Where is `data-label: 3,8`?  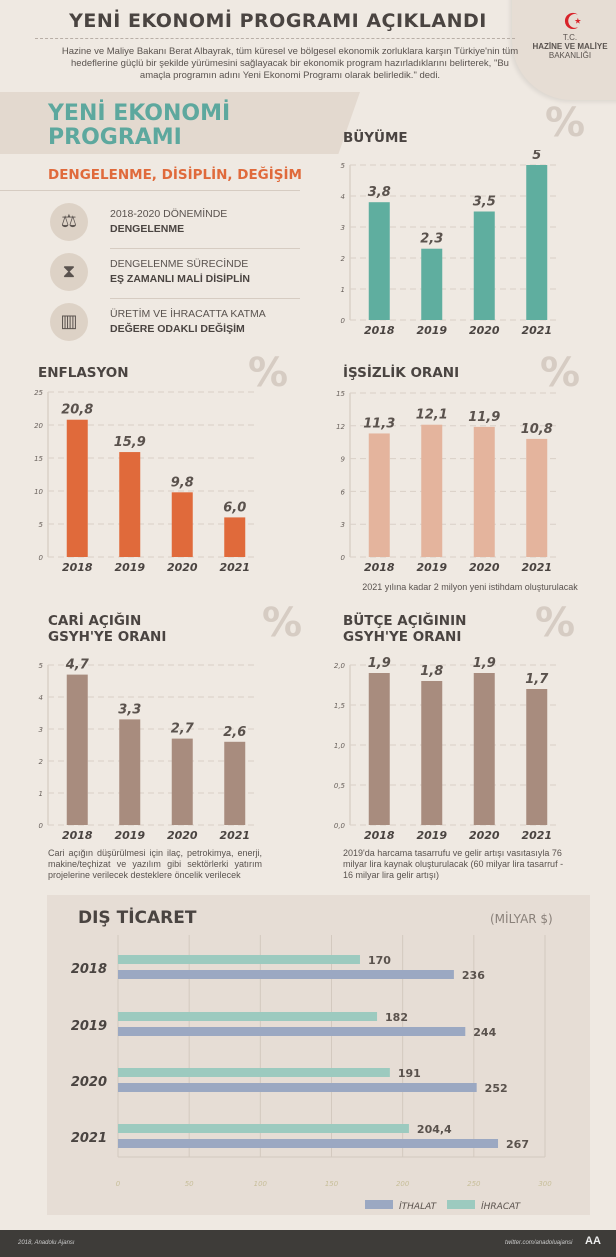 data-label: 3,8 is located at coordinates (379, 192).